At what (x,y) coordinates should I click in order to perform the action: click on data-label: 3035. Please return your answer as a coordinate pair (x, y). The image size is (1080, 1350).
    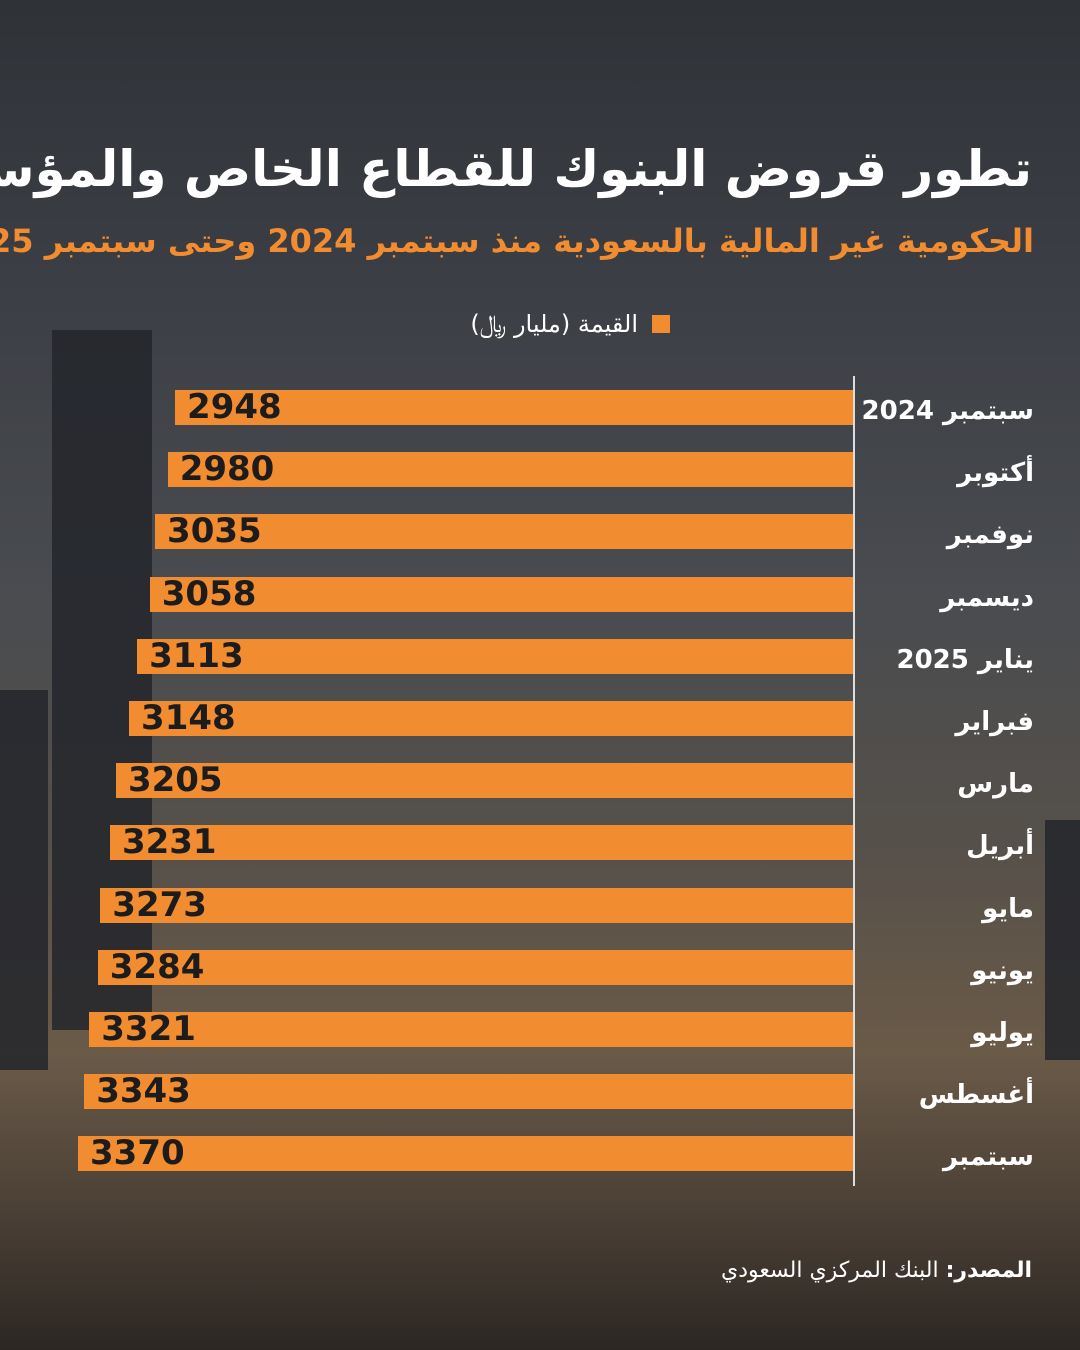
    Looking at the image, I should click on (214, 531).